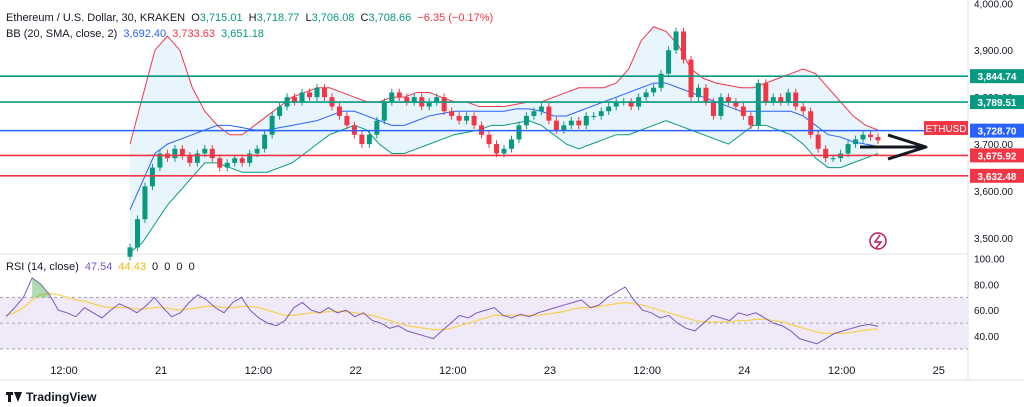 Image resolution: width=1024 pixels, height=407 pixels. I want to click on bb-label: BB (20, SMA, close, 2), so click(62, 34).